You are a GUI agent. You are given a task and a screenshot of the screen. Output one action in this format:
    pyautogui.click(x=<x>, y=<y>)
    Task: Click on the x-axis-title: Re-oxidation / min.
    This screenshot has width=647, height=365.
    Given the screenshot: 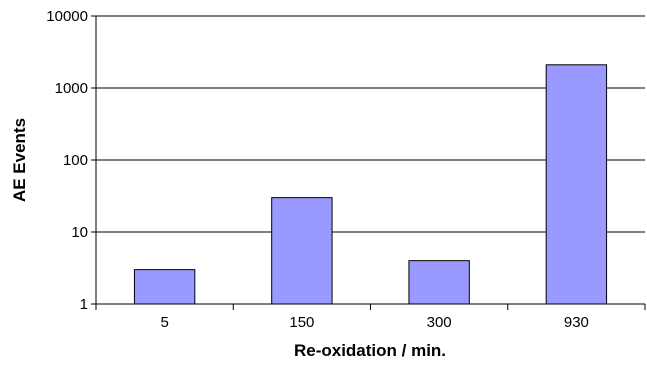 What is the action you would take?
    pyautogui.click(x=370, y=350)
    